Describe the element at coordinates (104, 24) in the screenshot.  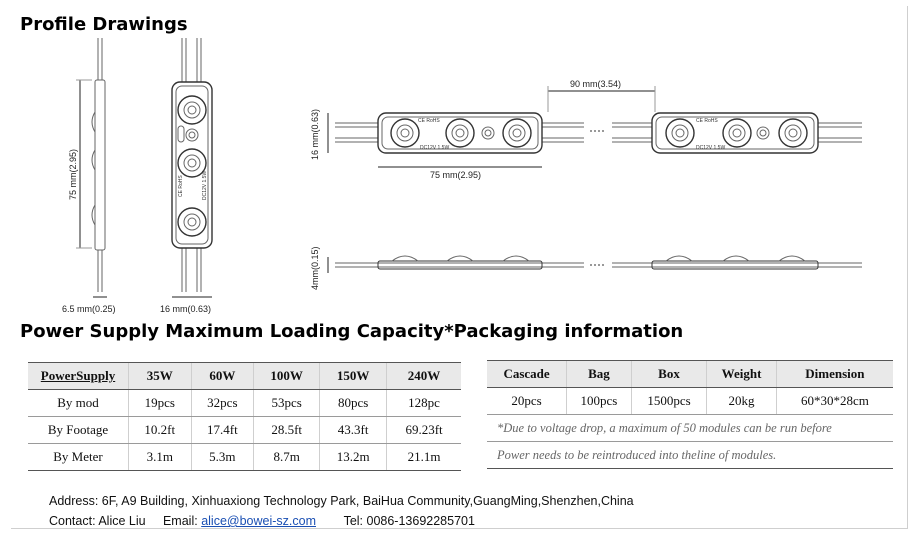
I see `profile-drawings-title: Profile Drawings` at that location.